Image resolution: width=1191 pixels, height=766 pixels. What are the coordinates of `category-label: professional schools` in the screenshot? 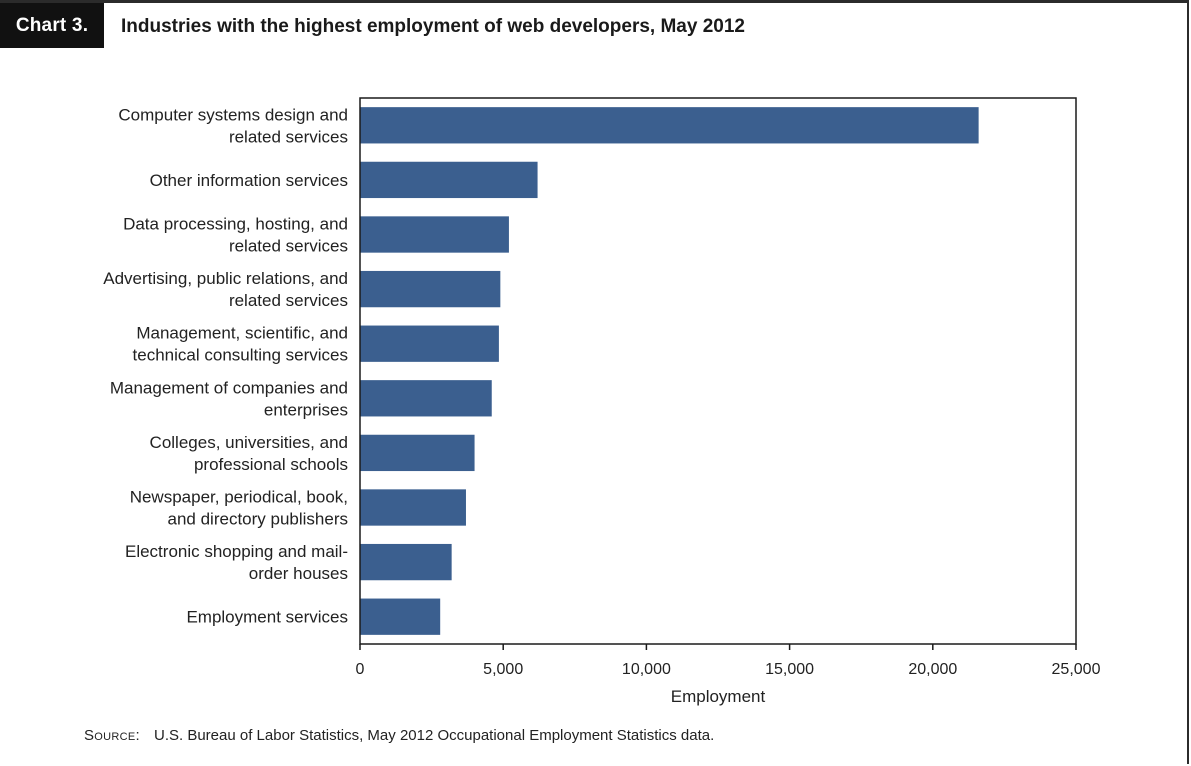 It's located at (271, 464).